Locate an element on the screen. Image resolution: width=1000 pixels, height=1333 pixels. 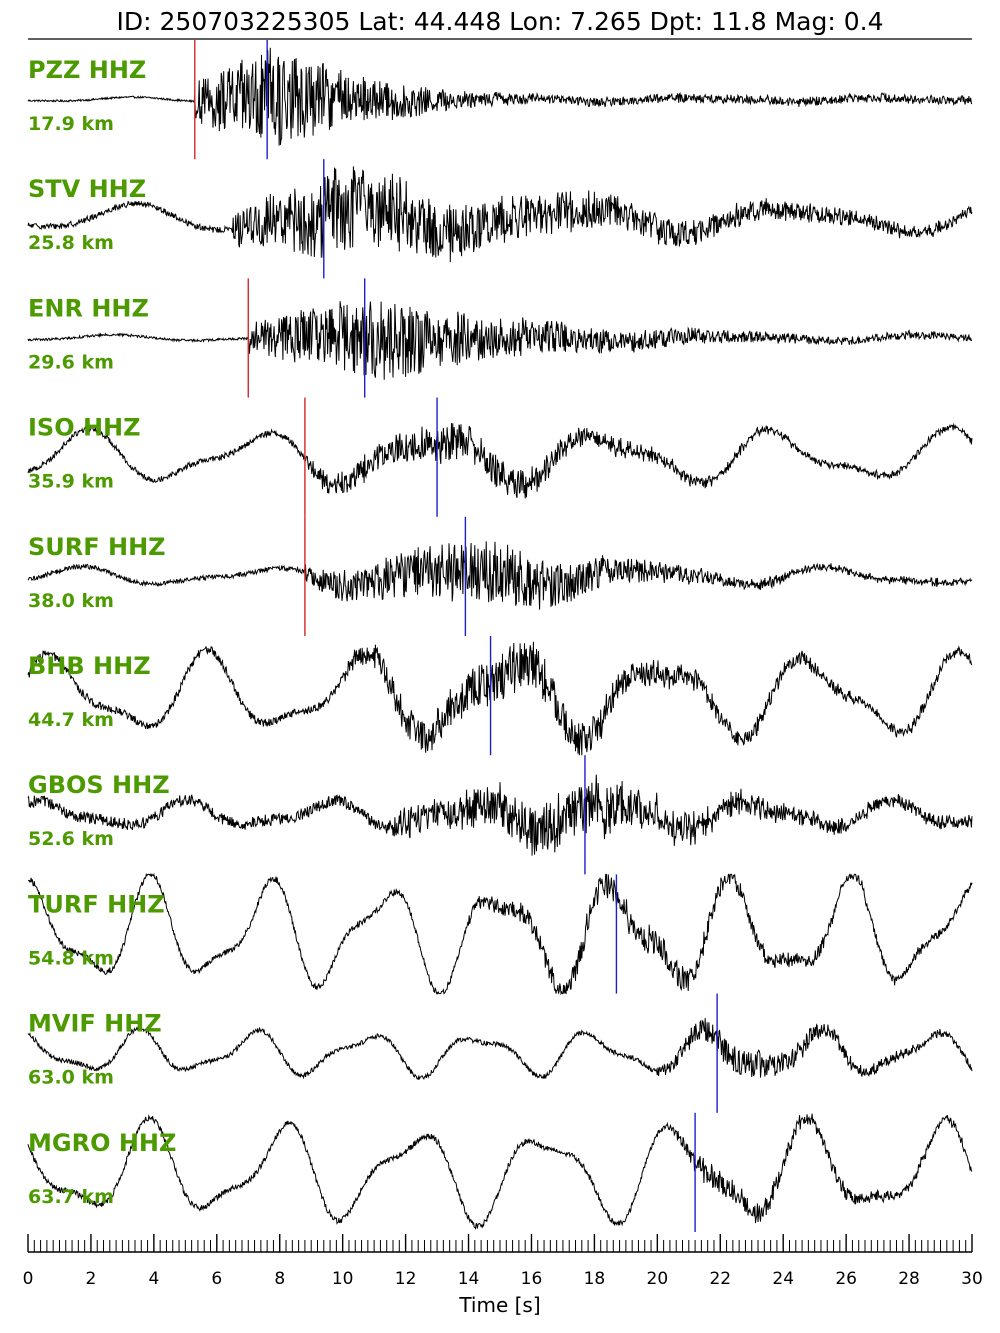
trace-group: ENR HHZ 29.6 km is located at coordinates (500, 338).